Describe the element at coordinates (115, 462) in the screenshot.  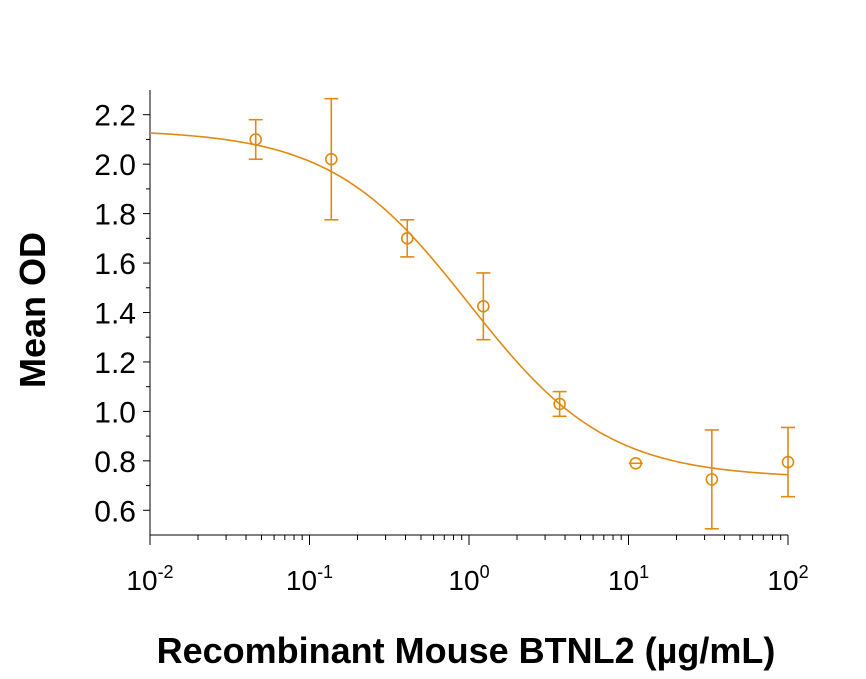
I see `y-tick-label: 0.8` at that location.